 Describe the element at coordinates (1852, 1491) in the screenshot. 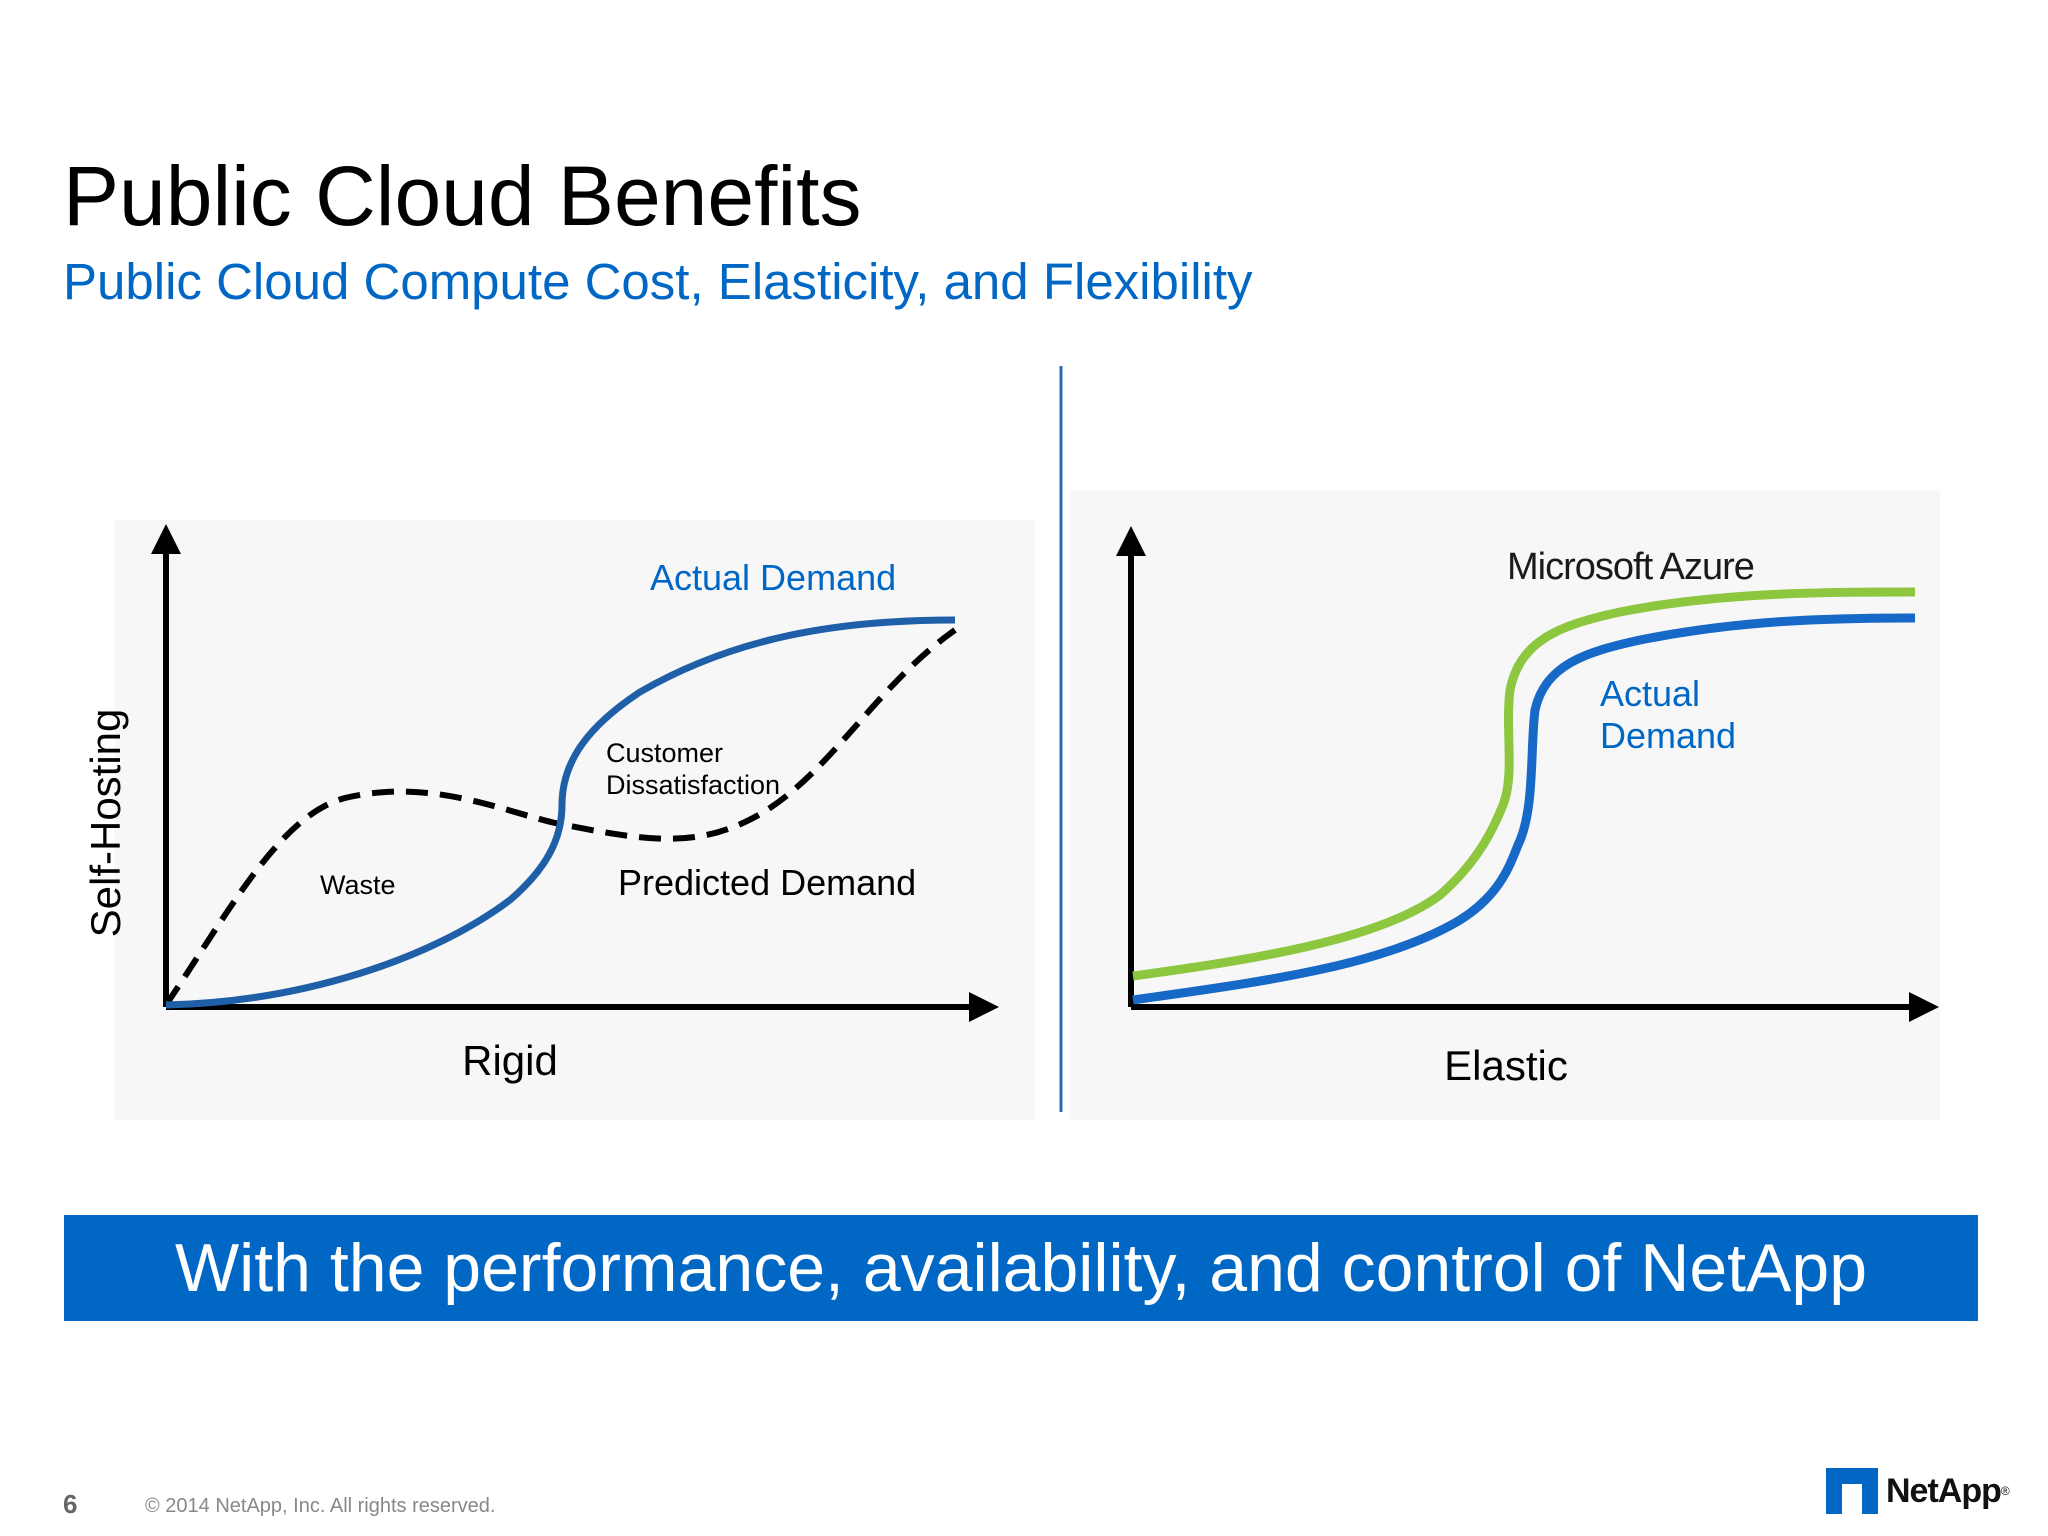

I see `netapp-logo-icon` at that location.